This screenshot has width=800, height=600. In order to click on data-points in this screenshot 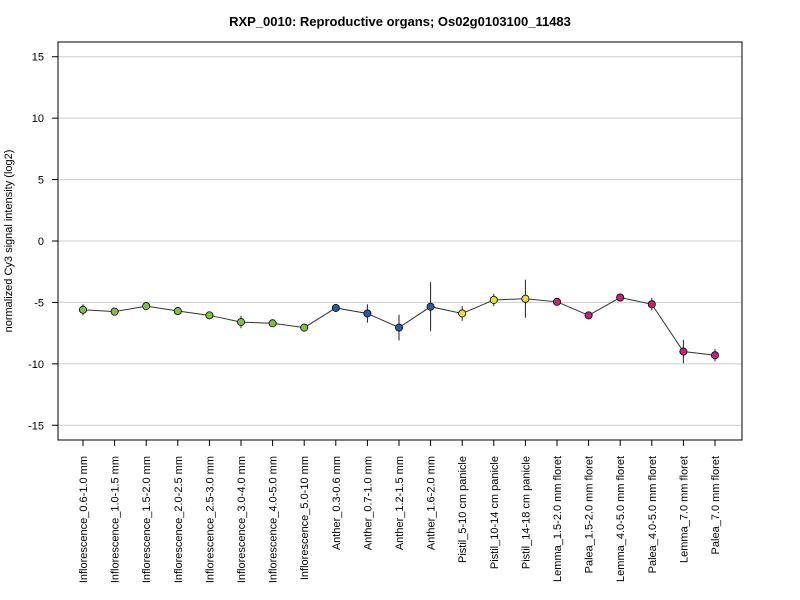, I will do `click(399, 326)`.